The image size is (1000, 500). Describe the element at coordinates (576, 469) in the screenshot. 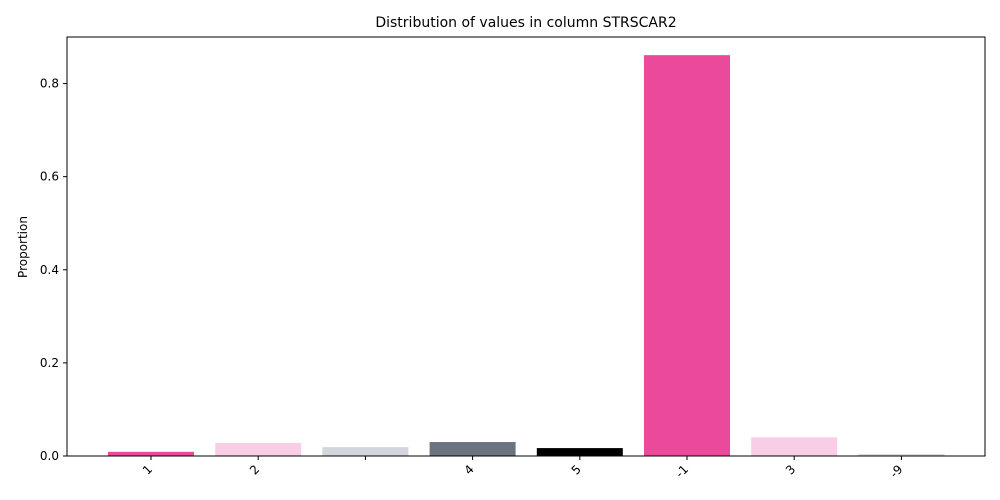

I see `x-tick-label-4: 5` at that location.